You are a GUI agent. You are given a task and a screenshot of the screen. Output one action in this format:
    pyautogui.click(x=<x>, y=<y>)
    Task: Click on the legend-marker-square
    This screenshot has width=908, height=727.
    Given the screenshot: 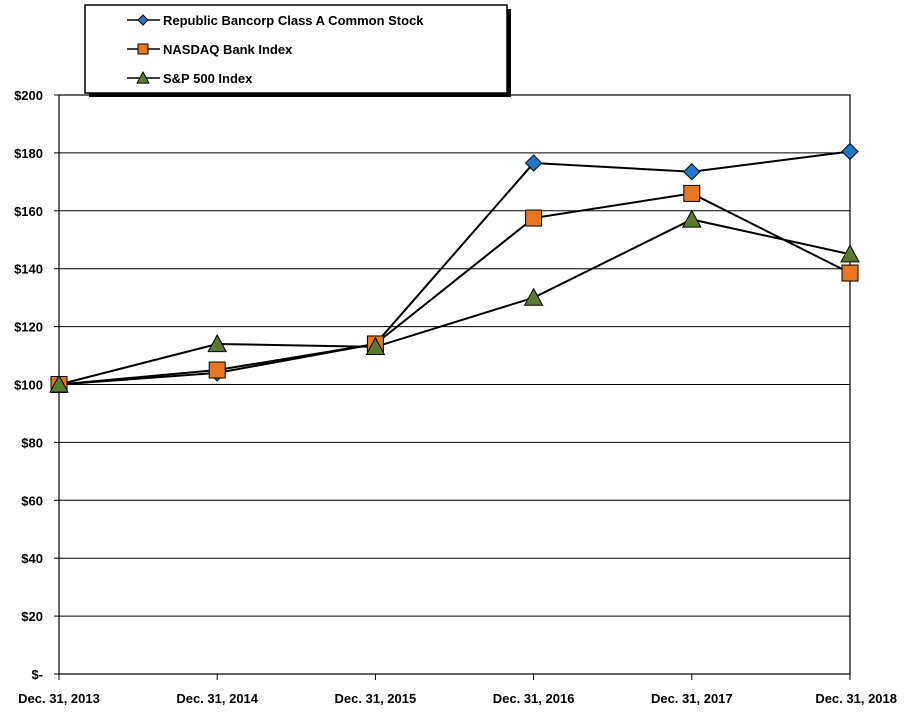 What is the action you would take?
    pyautogui.click(x=143, y=49)
    